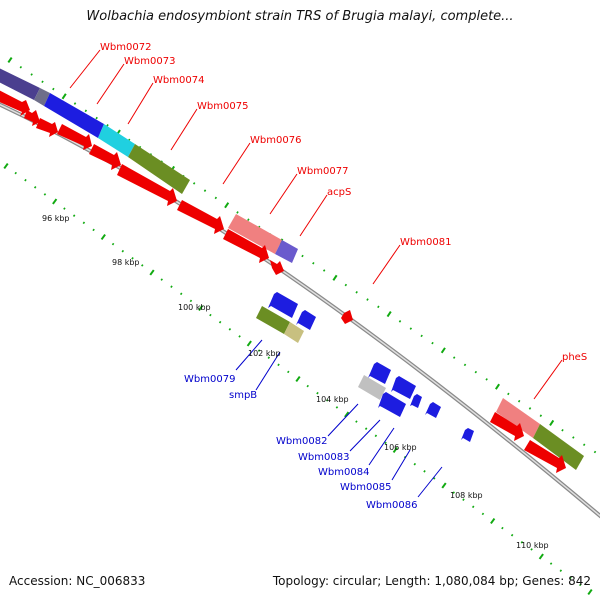 This screenshot has height=600, width=600. I want to click on feature-salmon-bar, so click(255, 234).